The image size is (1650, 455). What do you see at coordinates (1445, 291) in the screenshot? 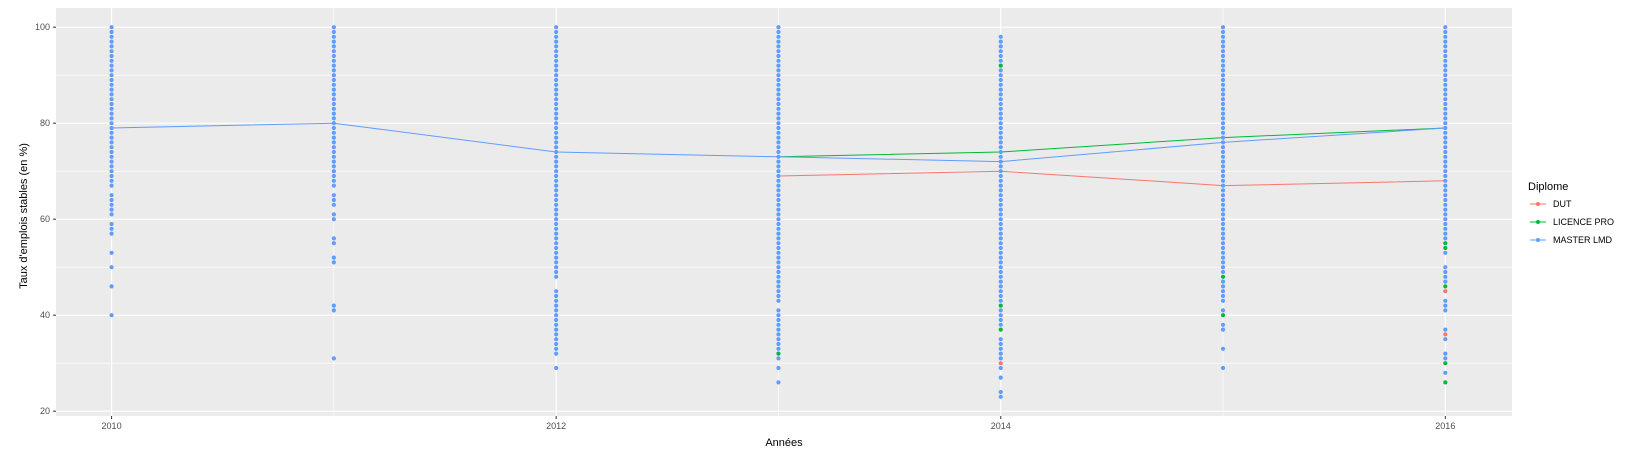
I see `point-dut` at bounding box center [1445, 291].